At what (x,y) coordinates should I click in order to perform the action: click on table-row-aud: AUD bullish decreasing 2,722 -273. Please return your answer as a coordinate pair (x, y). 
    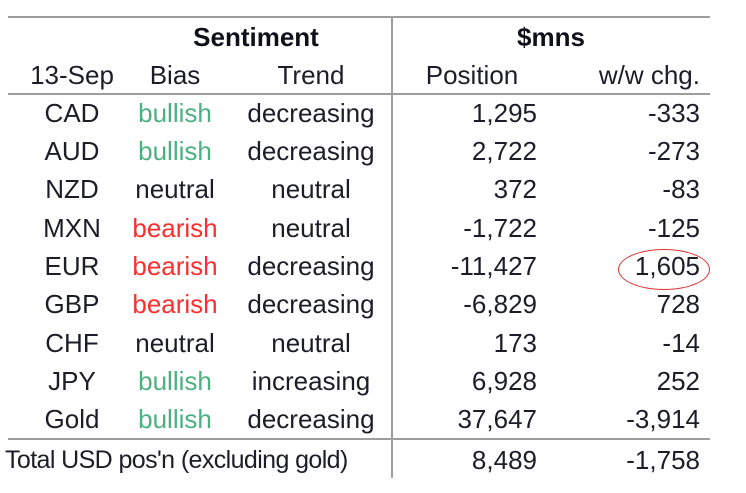
    Looking at the image, I should click on (355, 151).